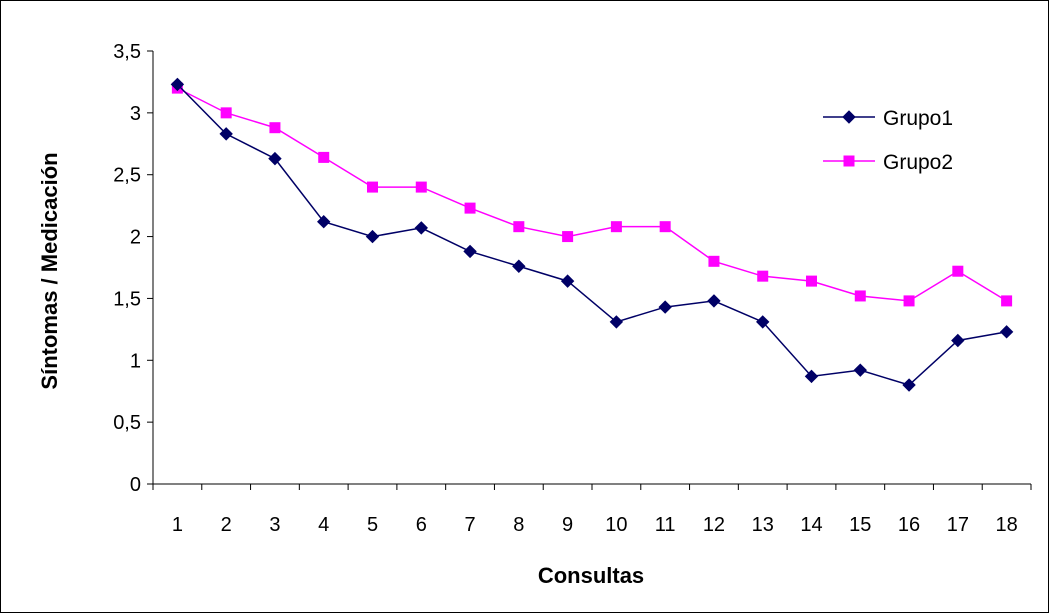 The width and height of the screenshot is (1049, 614). What do you see at coordinates (323, 525) in the screenshot?
I see `x-tick-label: 4` at bounding box center [323, 525].